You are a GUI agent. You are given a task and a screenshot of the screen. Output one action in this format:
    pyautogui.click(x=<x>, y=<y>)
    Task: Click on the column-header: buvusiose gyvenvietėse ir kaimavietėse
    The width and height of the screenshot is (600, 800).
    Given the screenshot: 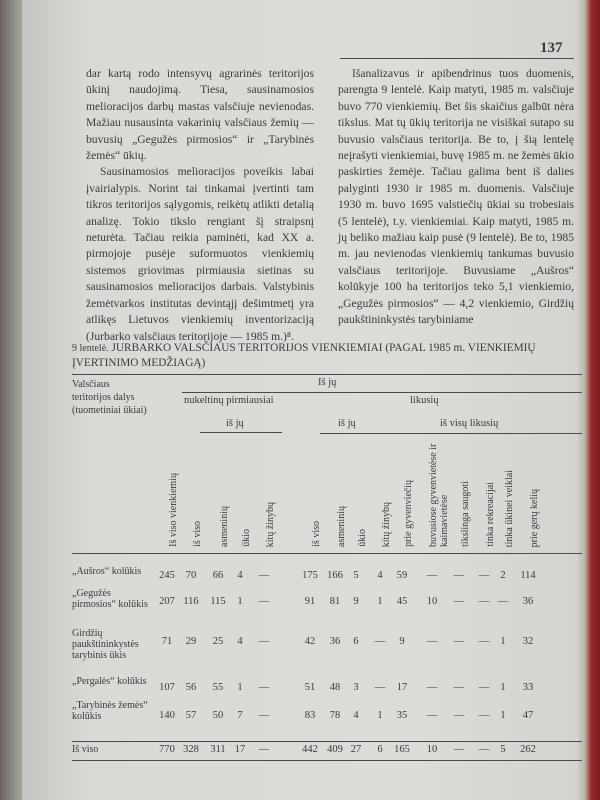 What is the action you would take?
    pyautogui.click(x=439, y=495)
    